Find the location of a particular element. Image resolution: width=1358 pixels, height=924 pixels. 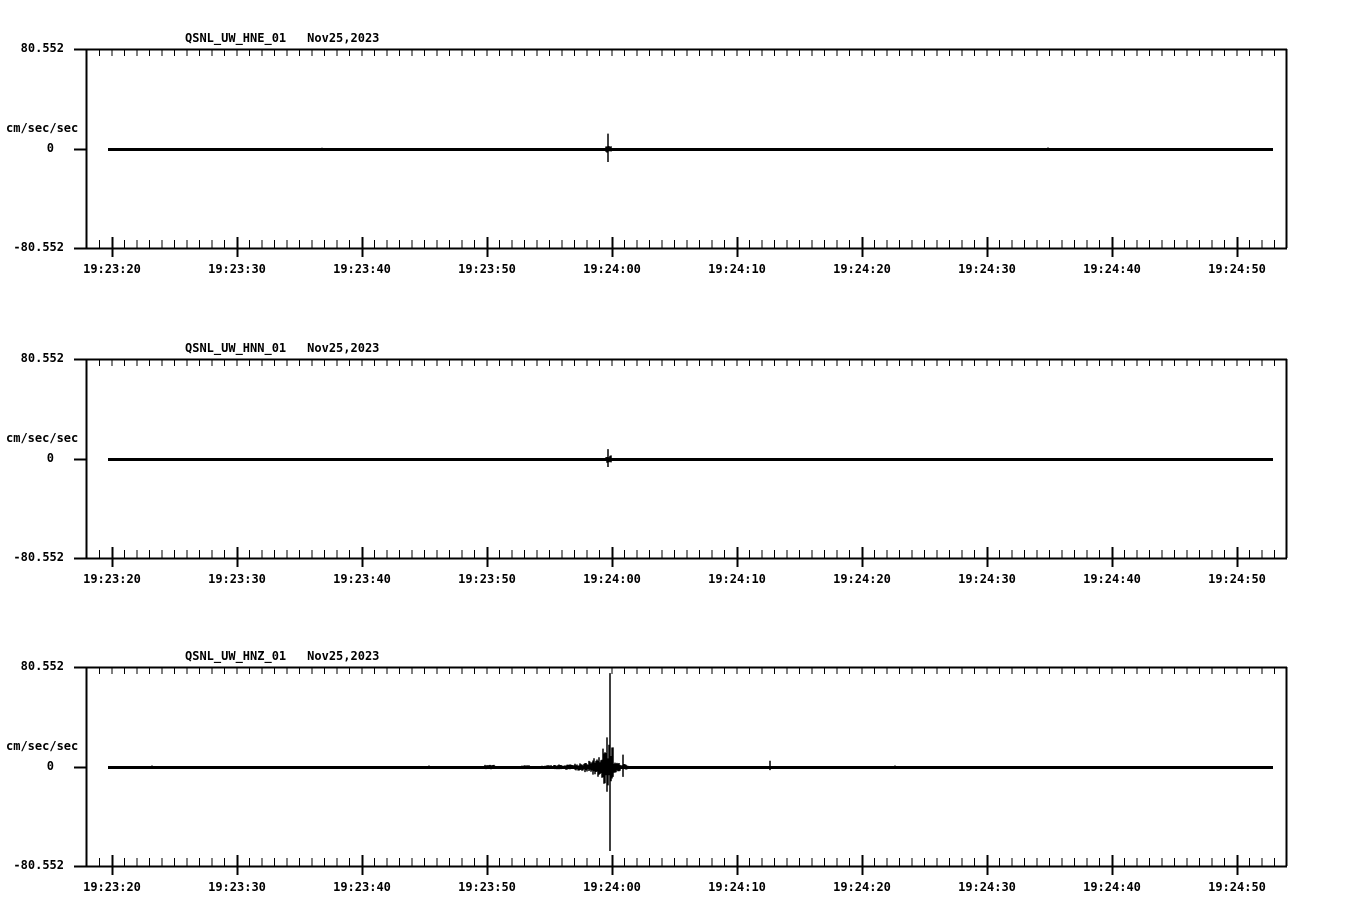

station-id: QSNL_UW_HNN_01 is located at coordinates (236, 348).